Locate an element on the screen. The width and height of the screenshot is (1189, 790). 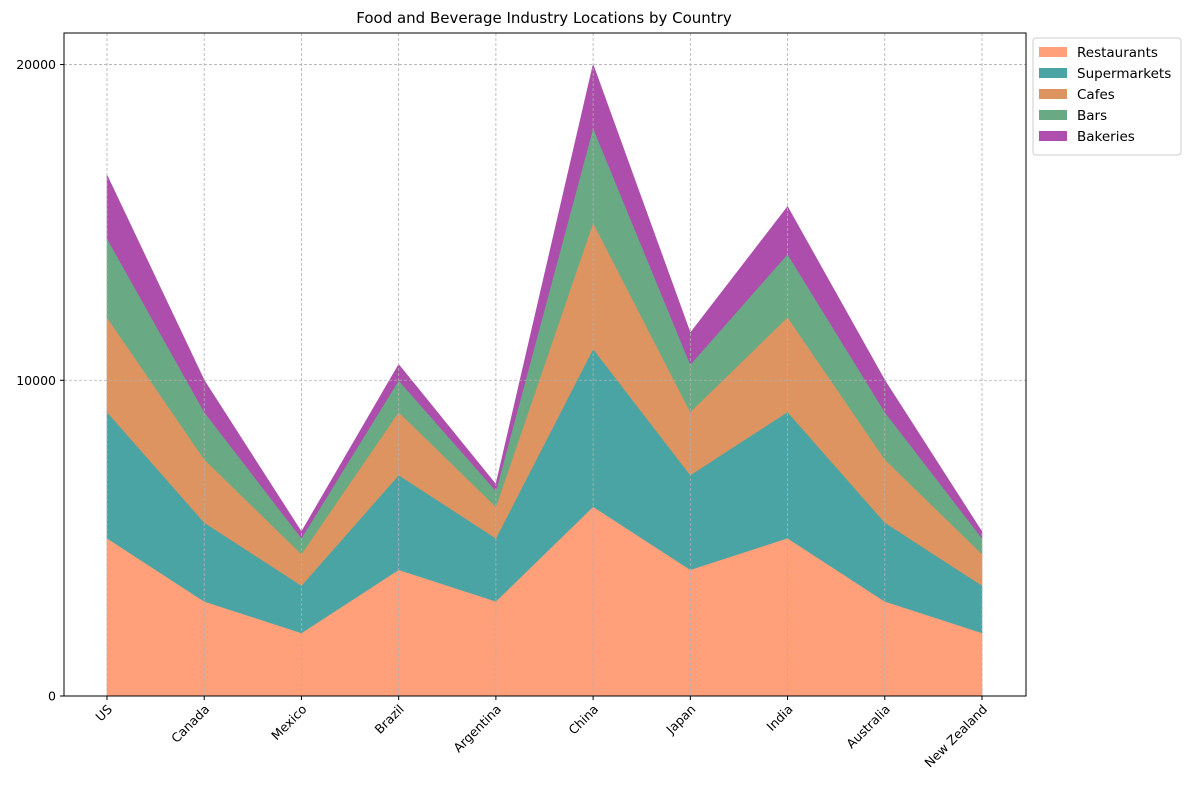
legend-label: Supermarkets is located at coordinates (1124, 74).